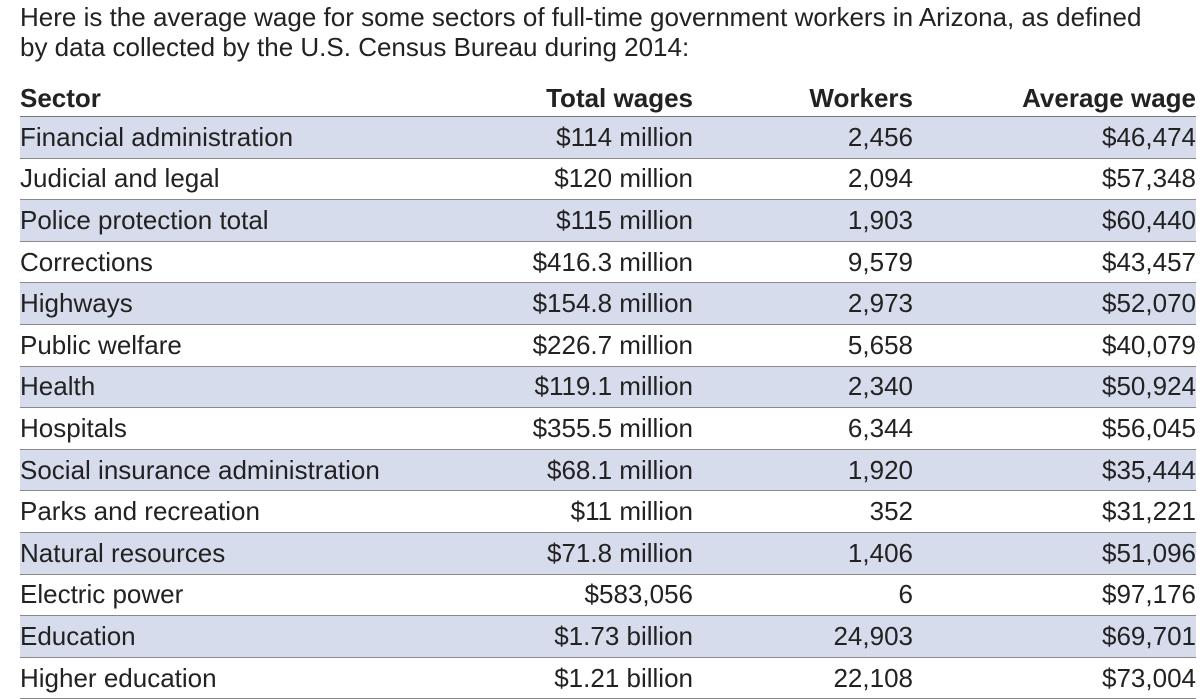  What do you see at coordinates (1054, 511) in the screenshot?
I see `table-cell: $31,221` at bounding box center [1054, 511].